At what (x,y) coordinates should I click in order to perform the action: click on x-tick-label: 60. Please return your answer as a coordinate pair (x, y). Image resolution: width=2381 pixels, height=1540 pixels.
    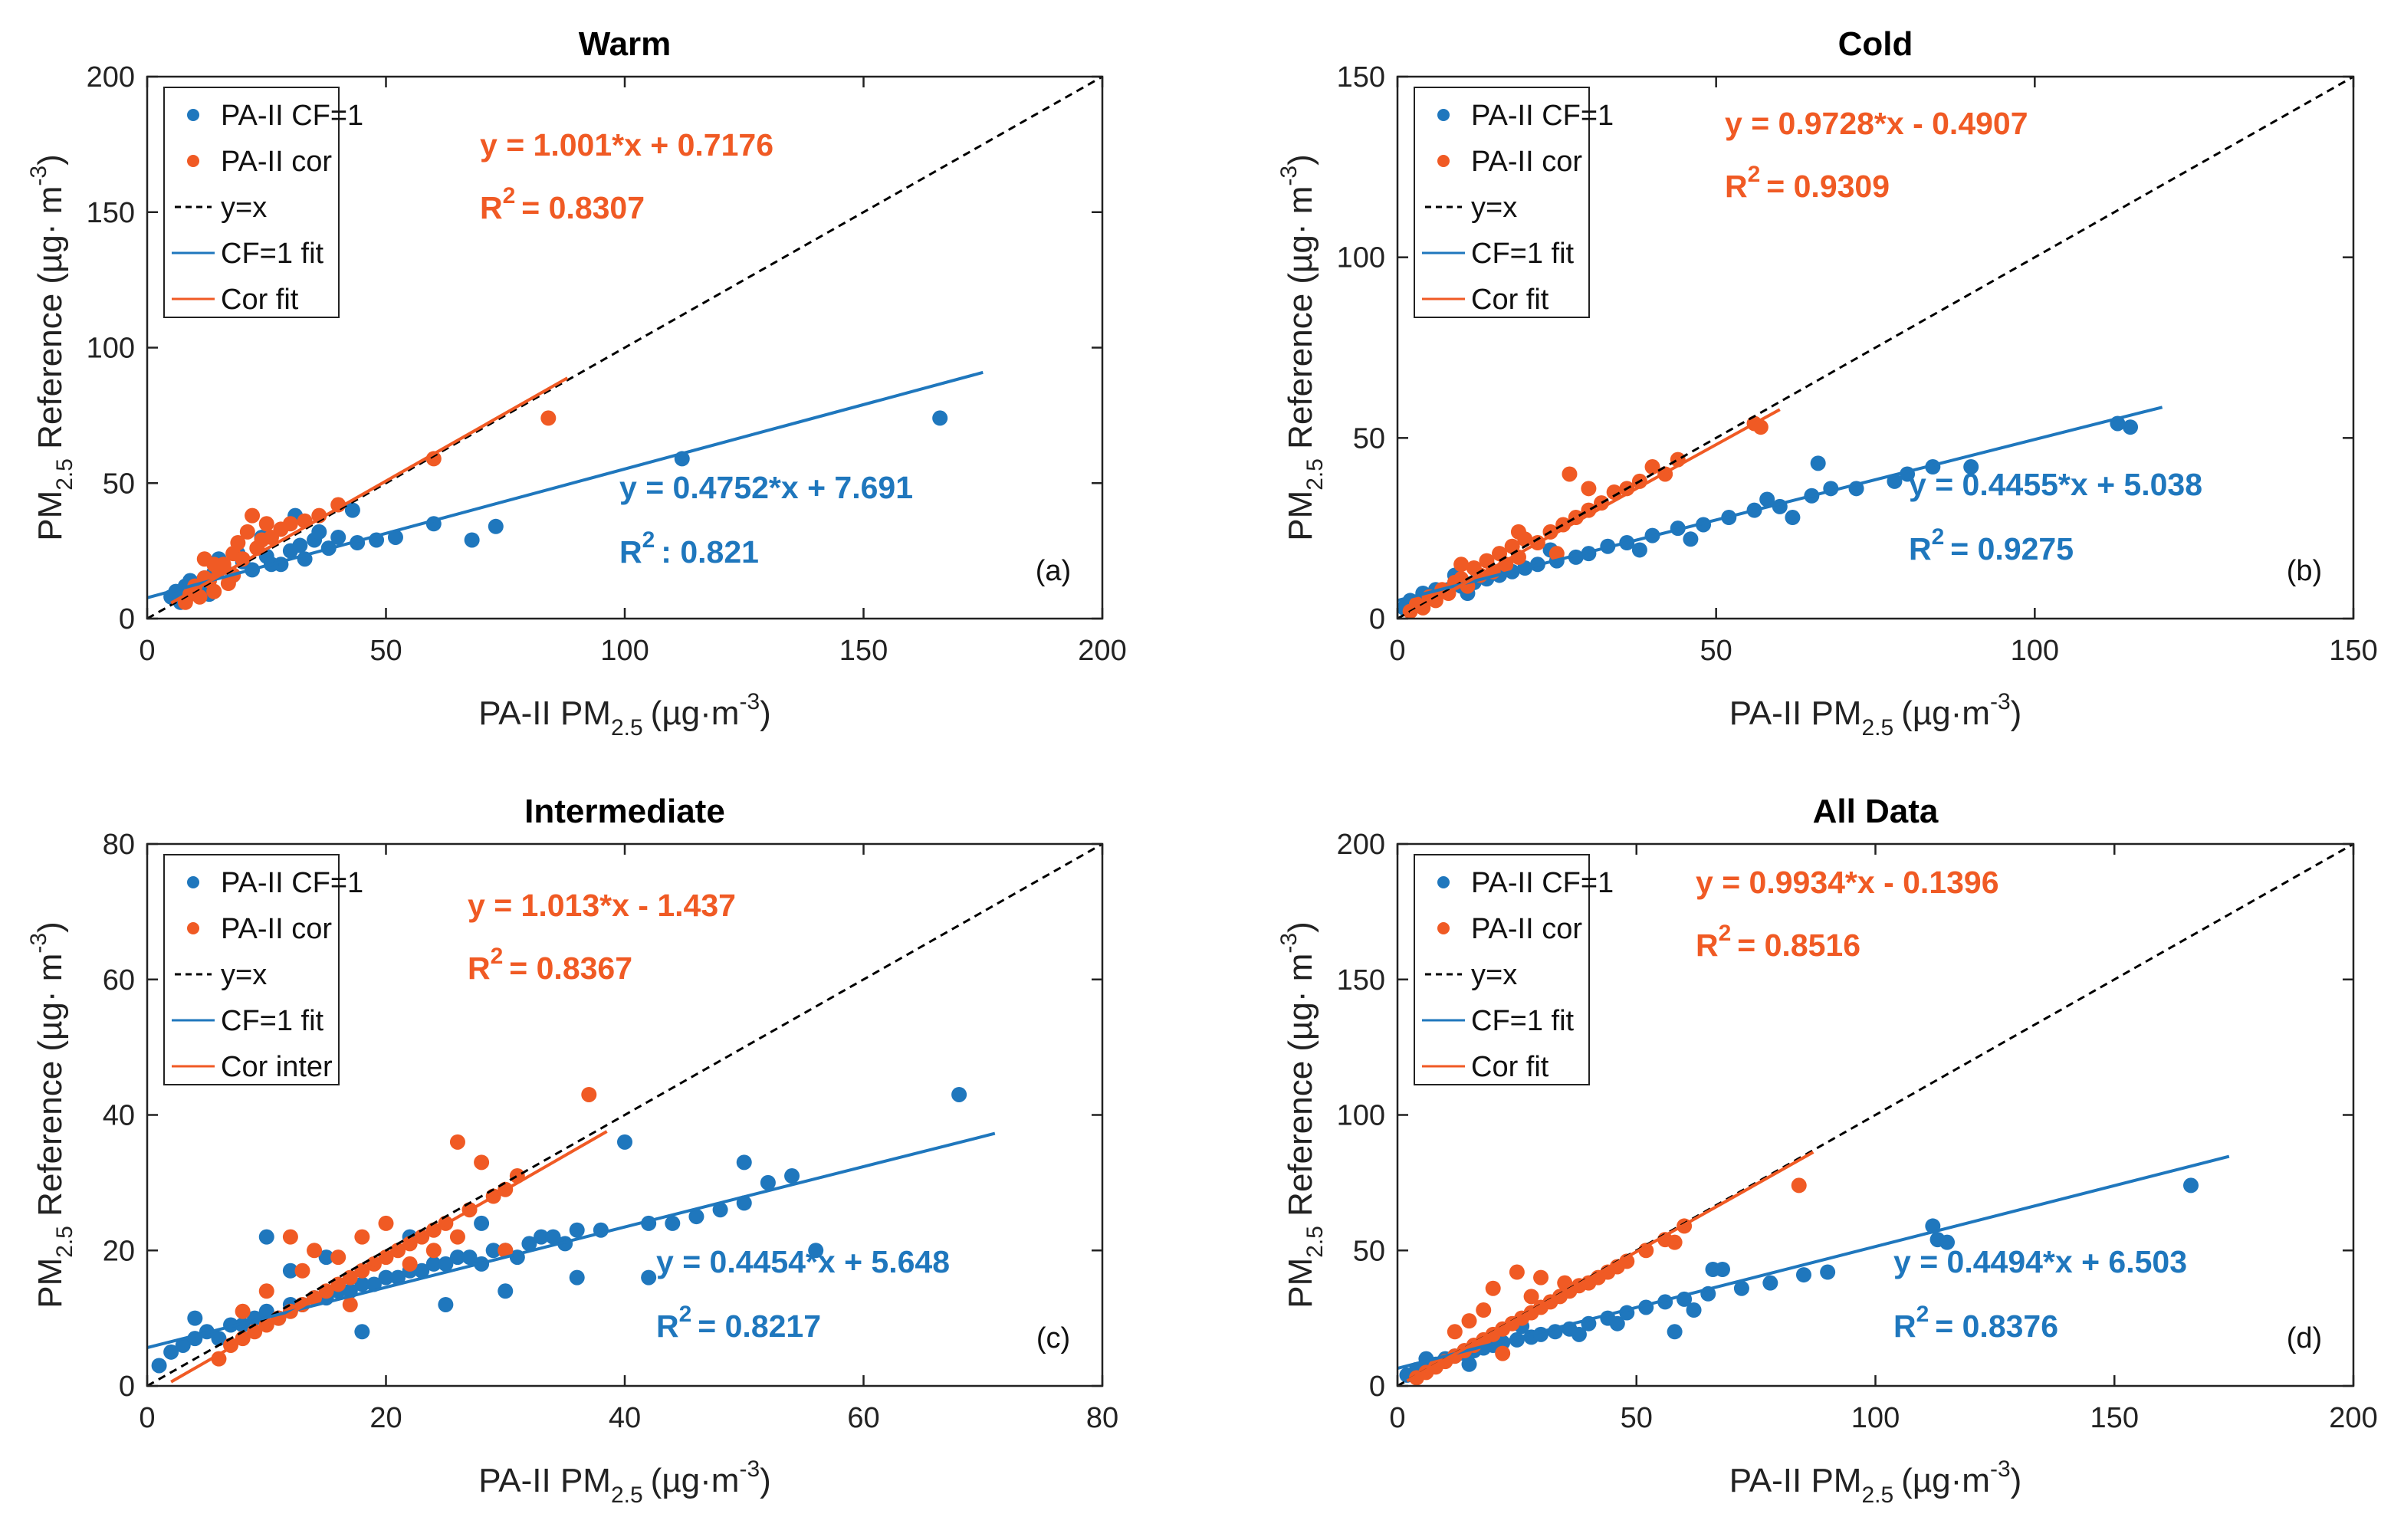
    Looking at the image, I should click on (863, 1418).